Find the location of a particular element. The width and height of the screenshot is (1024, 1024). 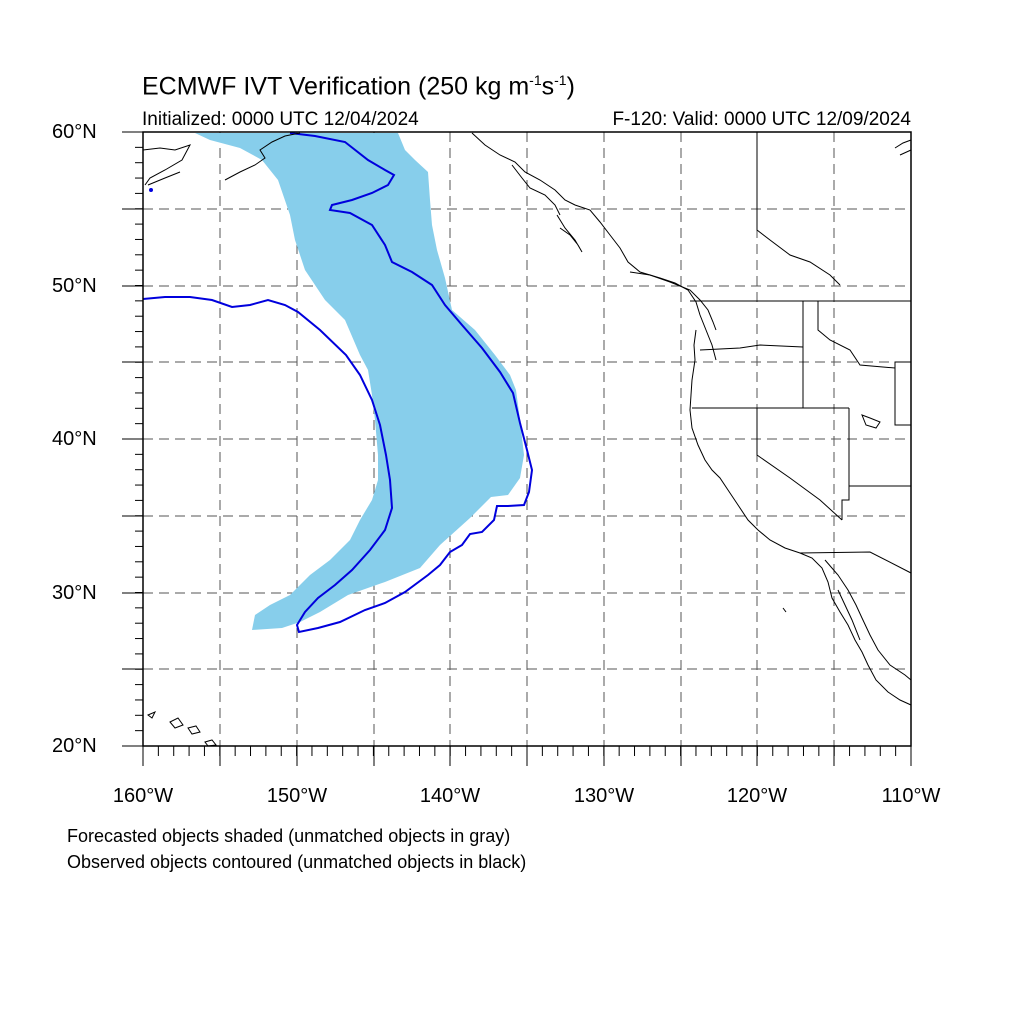

lon-label-130w: 130°W is located at coordinates (604, 796).